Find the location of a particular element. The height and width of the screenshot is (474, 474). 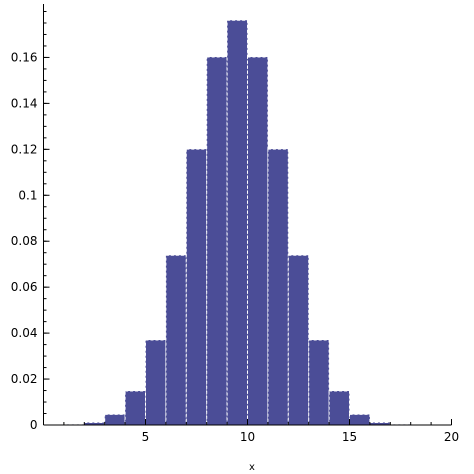

y-tick-label: 0.14 is located at coordinates (24, 103).